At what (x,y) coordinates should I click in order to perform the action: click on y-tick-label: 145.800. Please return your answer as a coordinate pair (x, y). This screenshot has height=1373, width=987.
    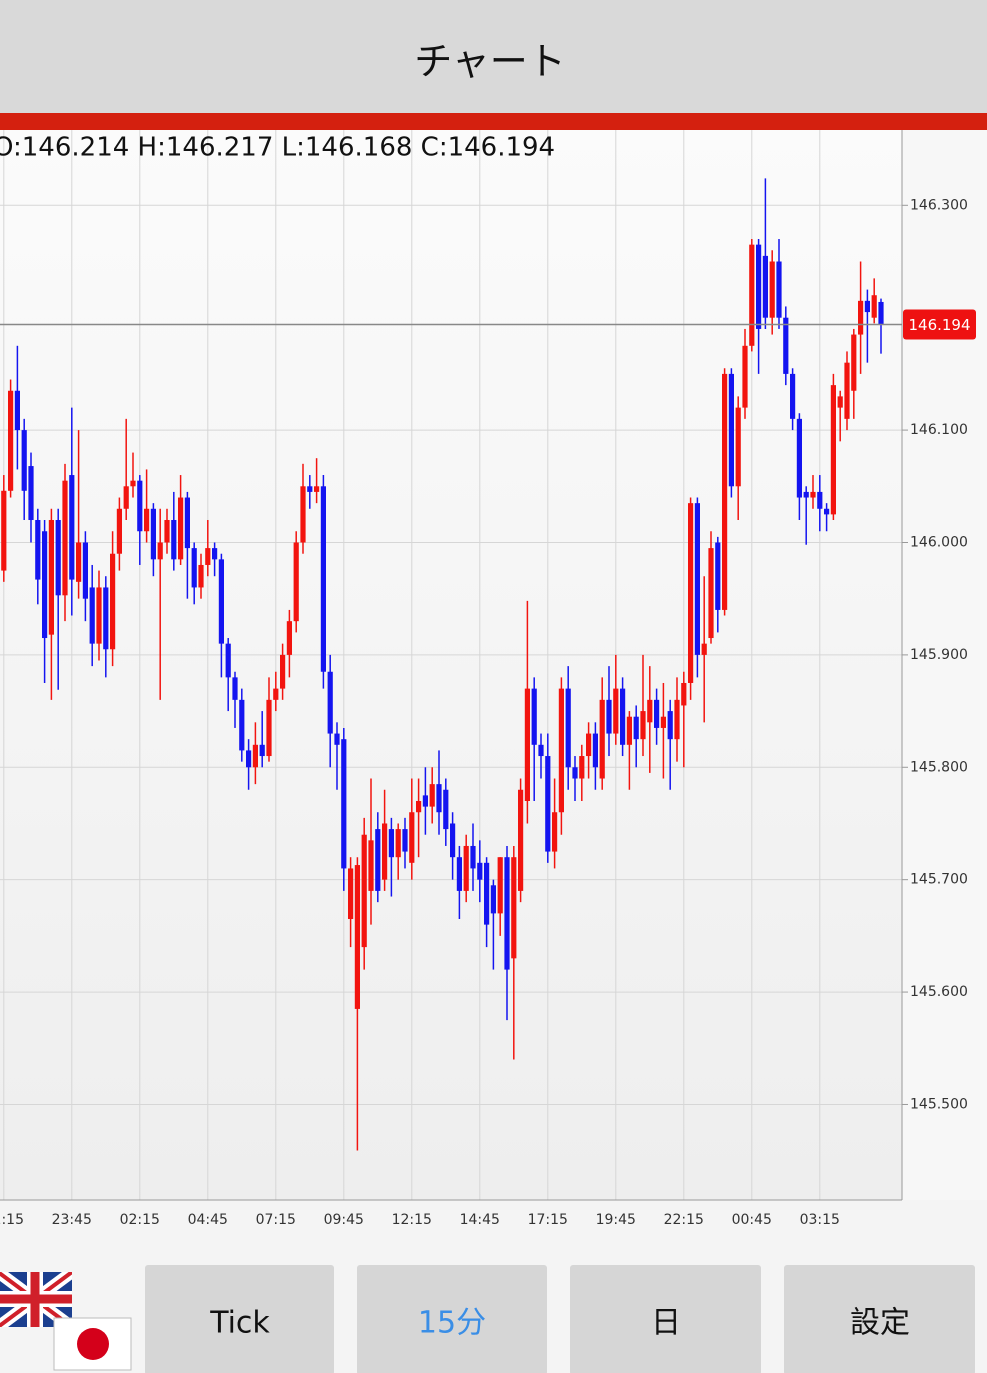
    Looking at the image, I should click on (939, 767).